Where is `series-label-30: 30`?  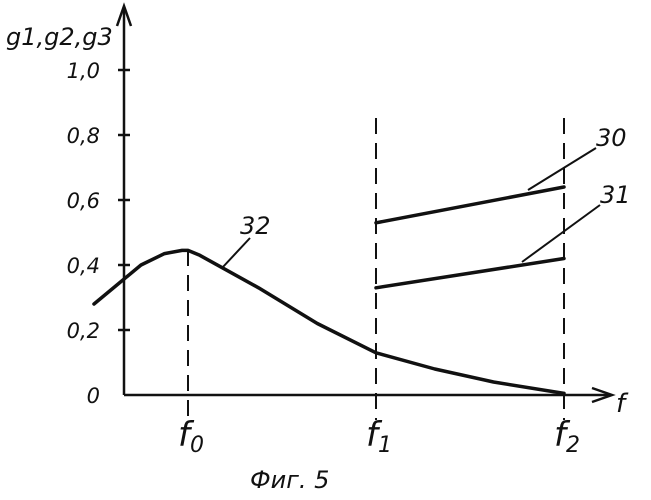 series-label-30: 30 is located at coordinates (611, 138).